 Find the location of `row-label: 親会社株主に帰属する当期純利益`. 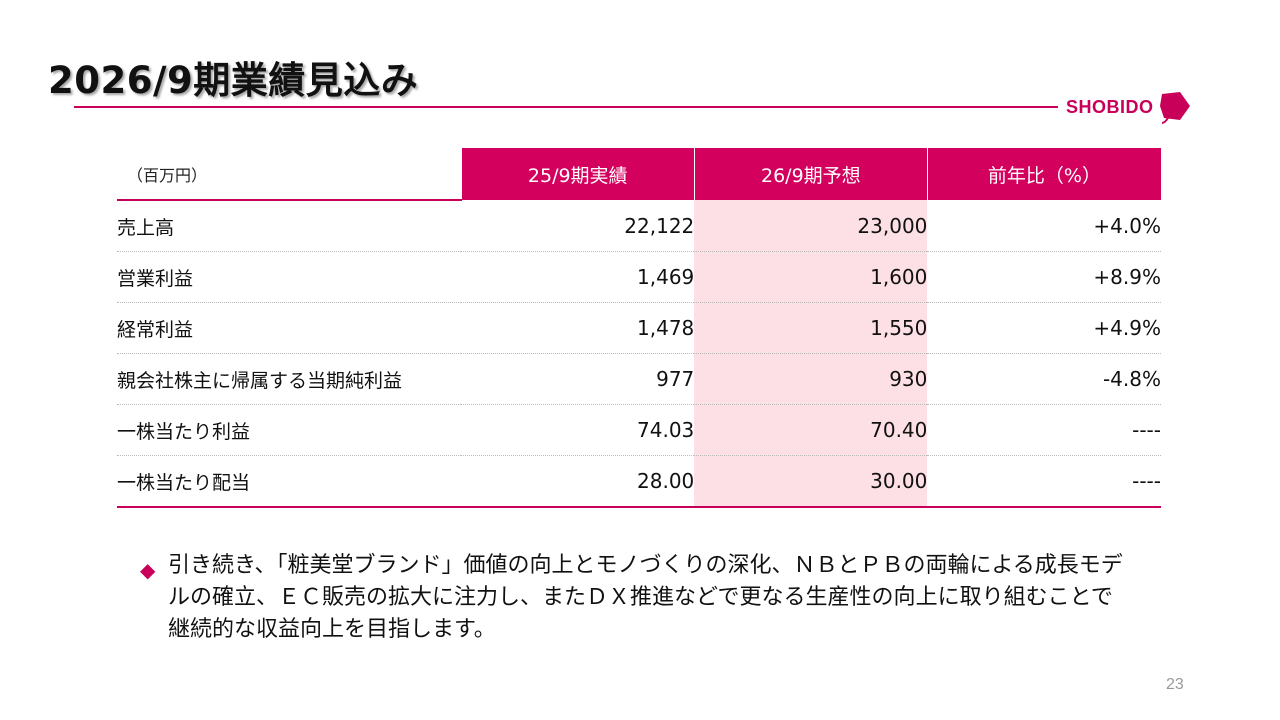

row-label: 親会社株主に帰属する当期純利益 is located at coordinates (289, 379).